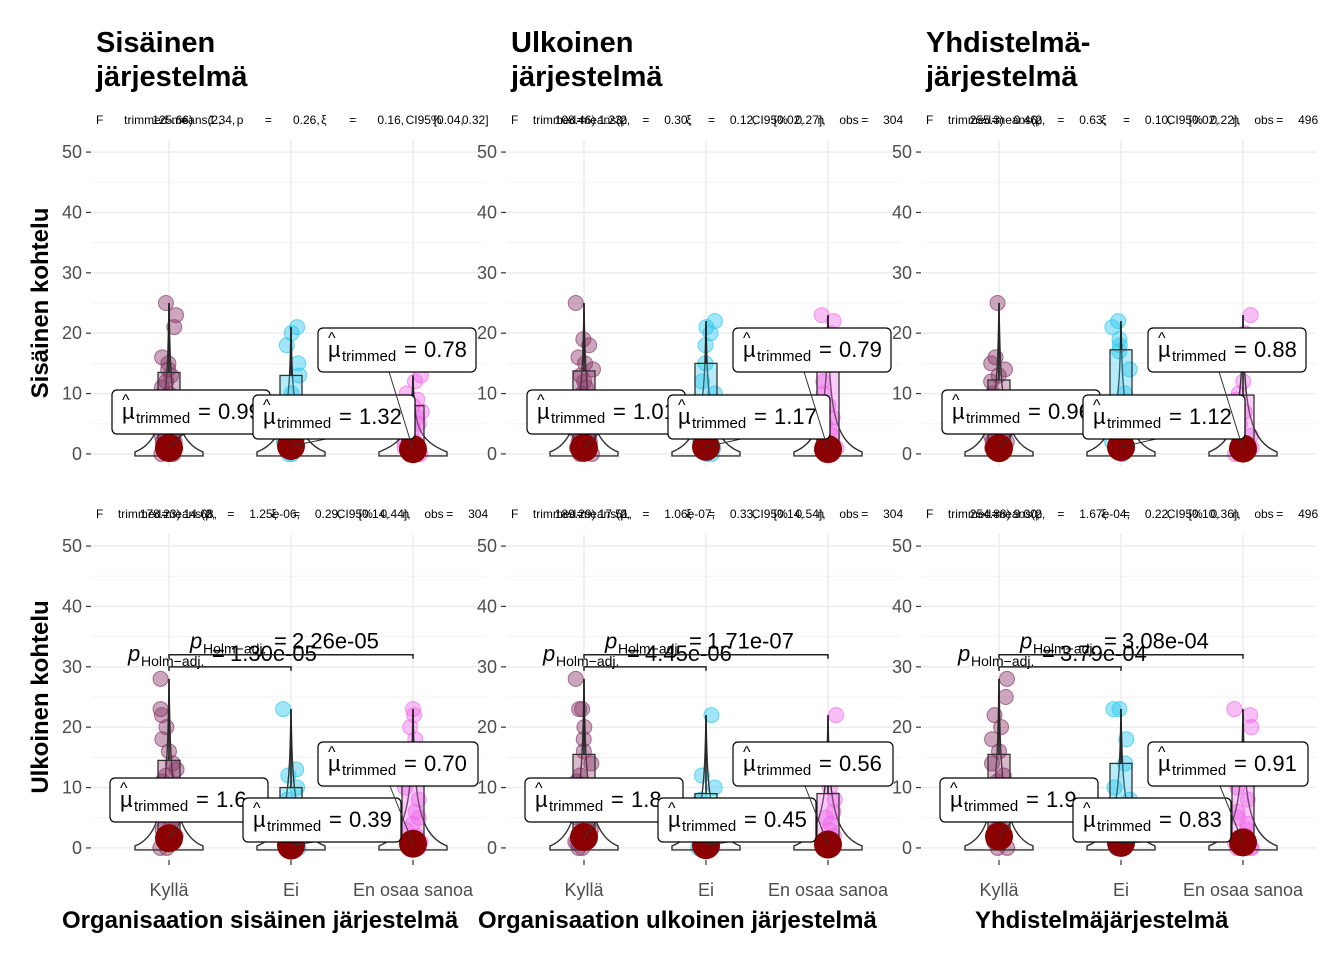  Describe the element at coordinates (1210, 416) in the screenshot. I see `mean-label-value: 1.12` at that location.